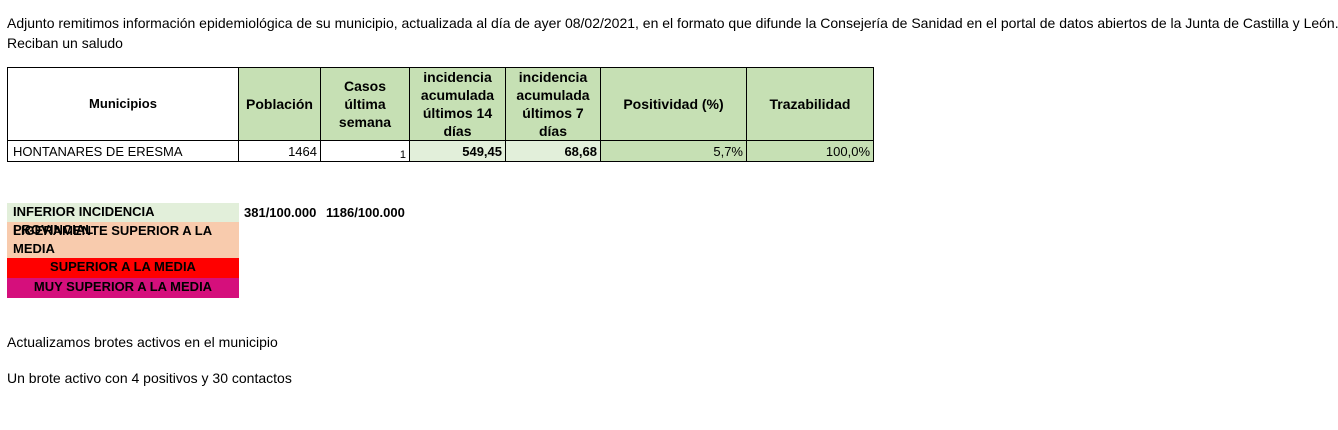 This screenshot has width=1338, height=430. I want to click on header-poblacion: Población, so click(279, 104).